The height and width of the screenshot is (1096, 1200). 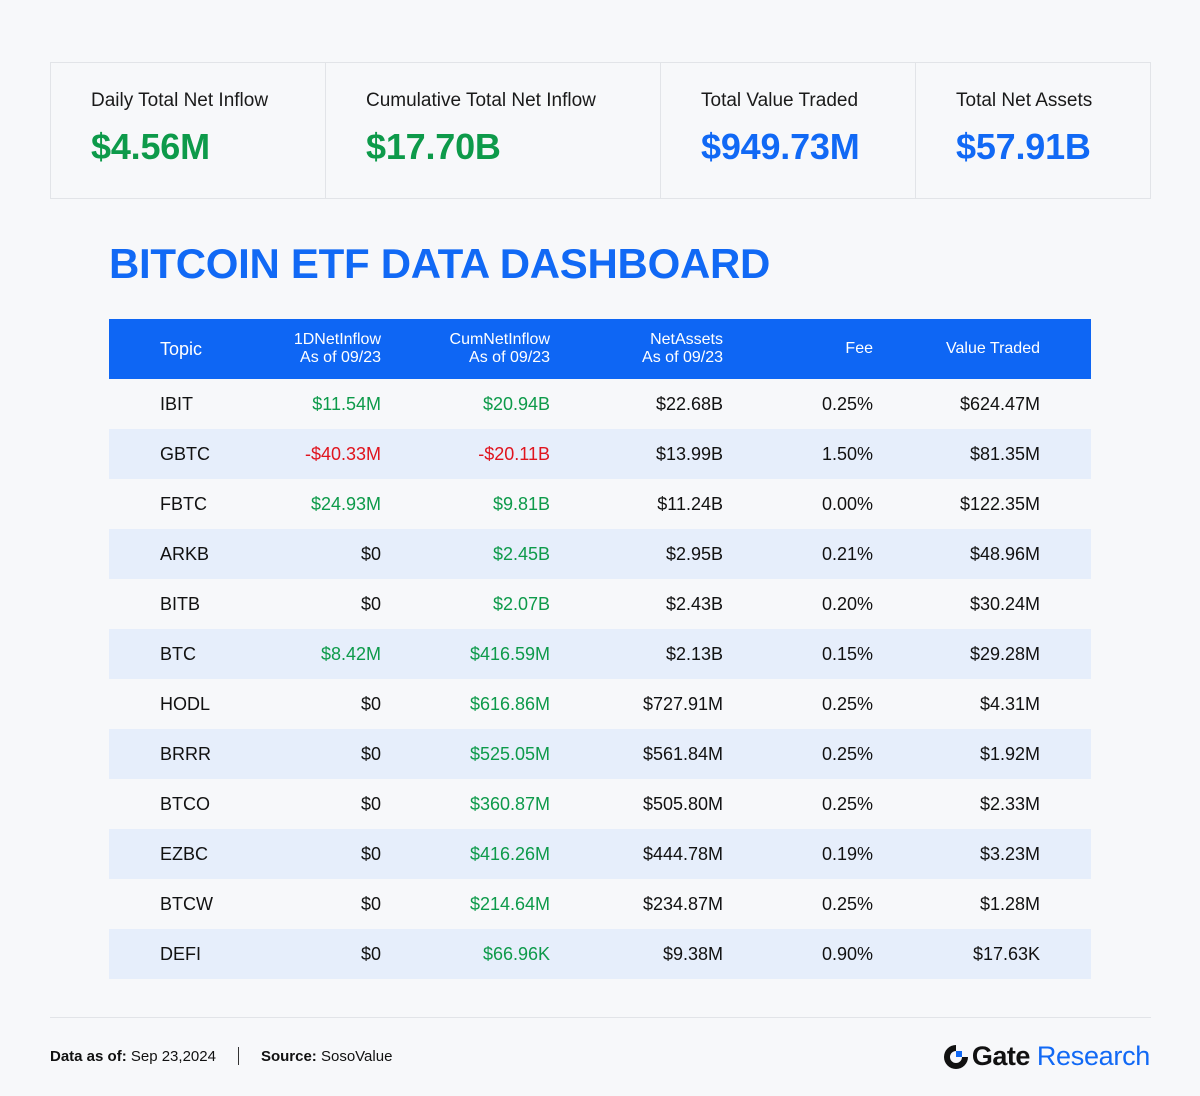 I want to click on cell-value-traded: $624.47M, so click(x=999, y=403).